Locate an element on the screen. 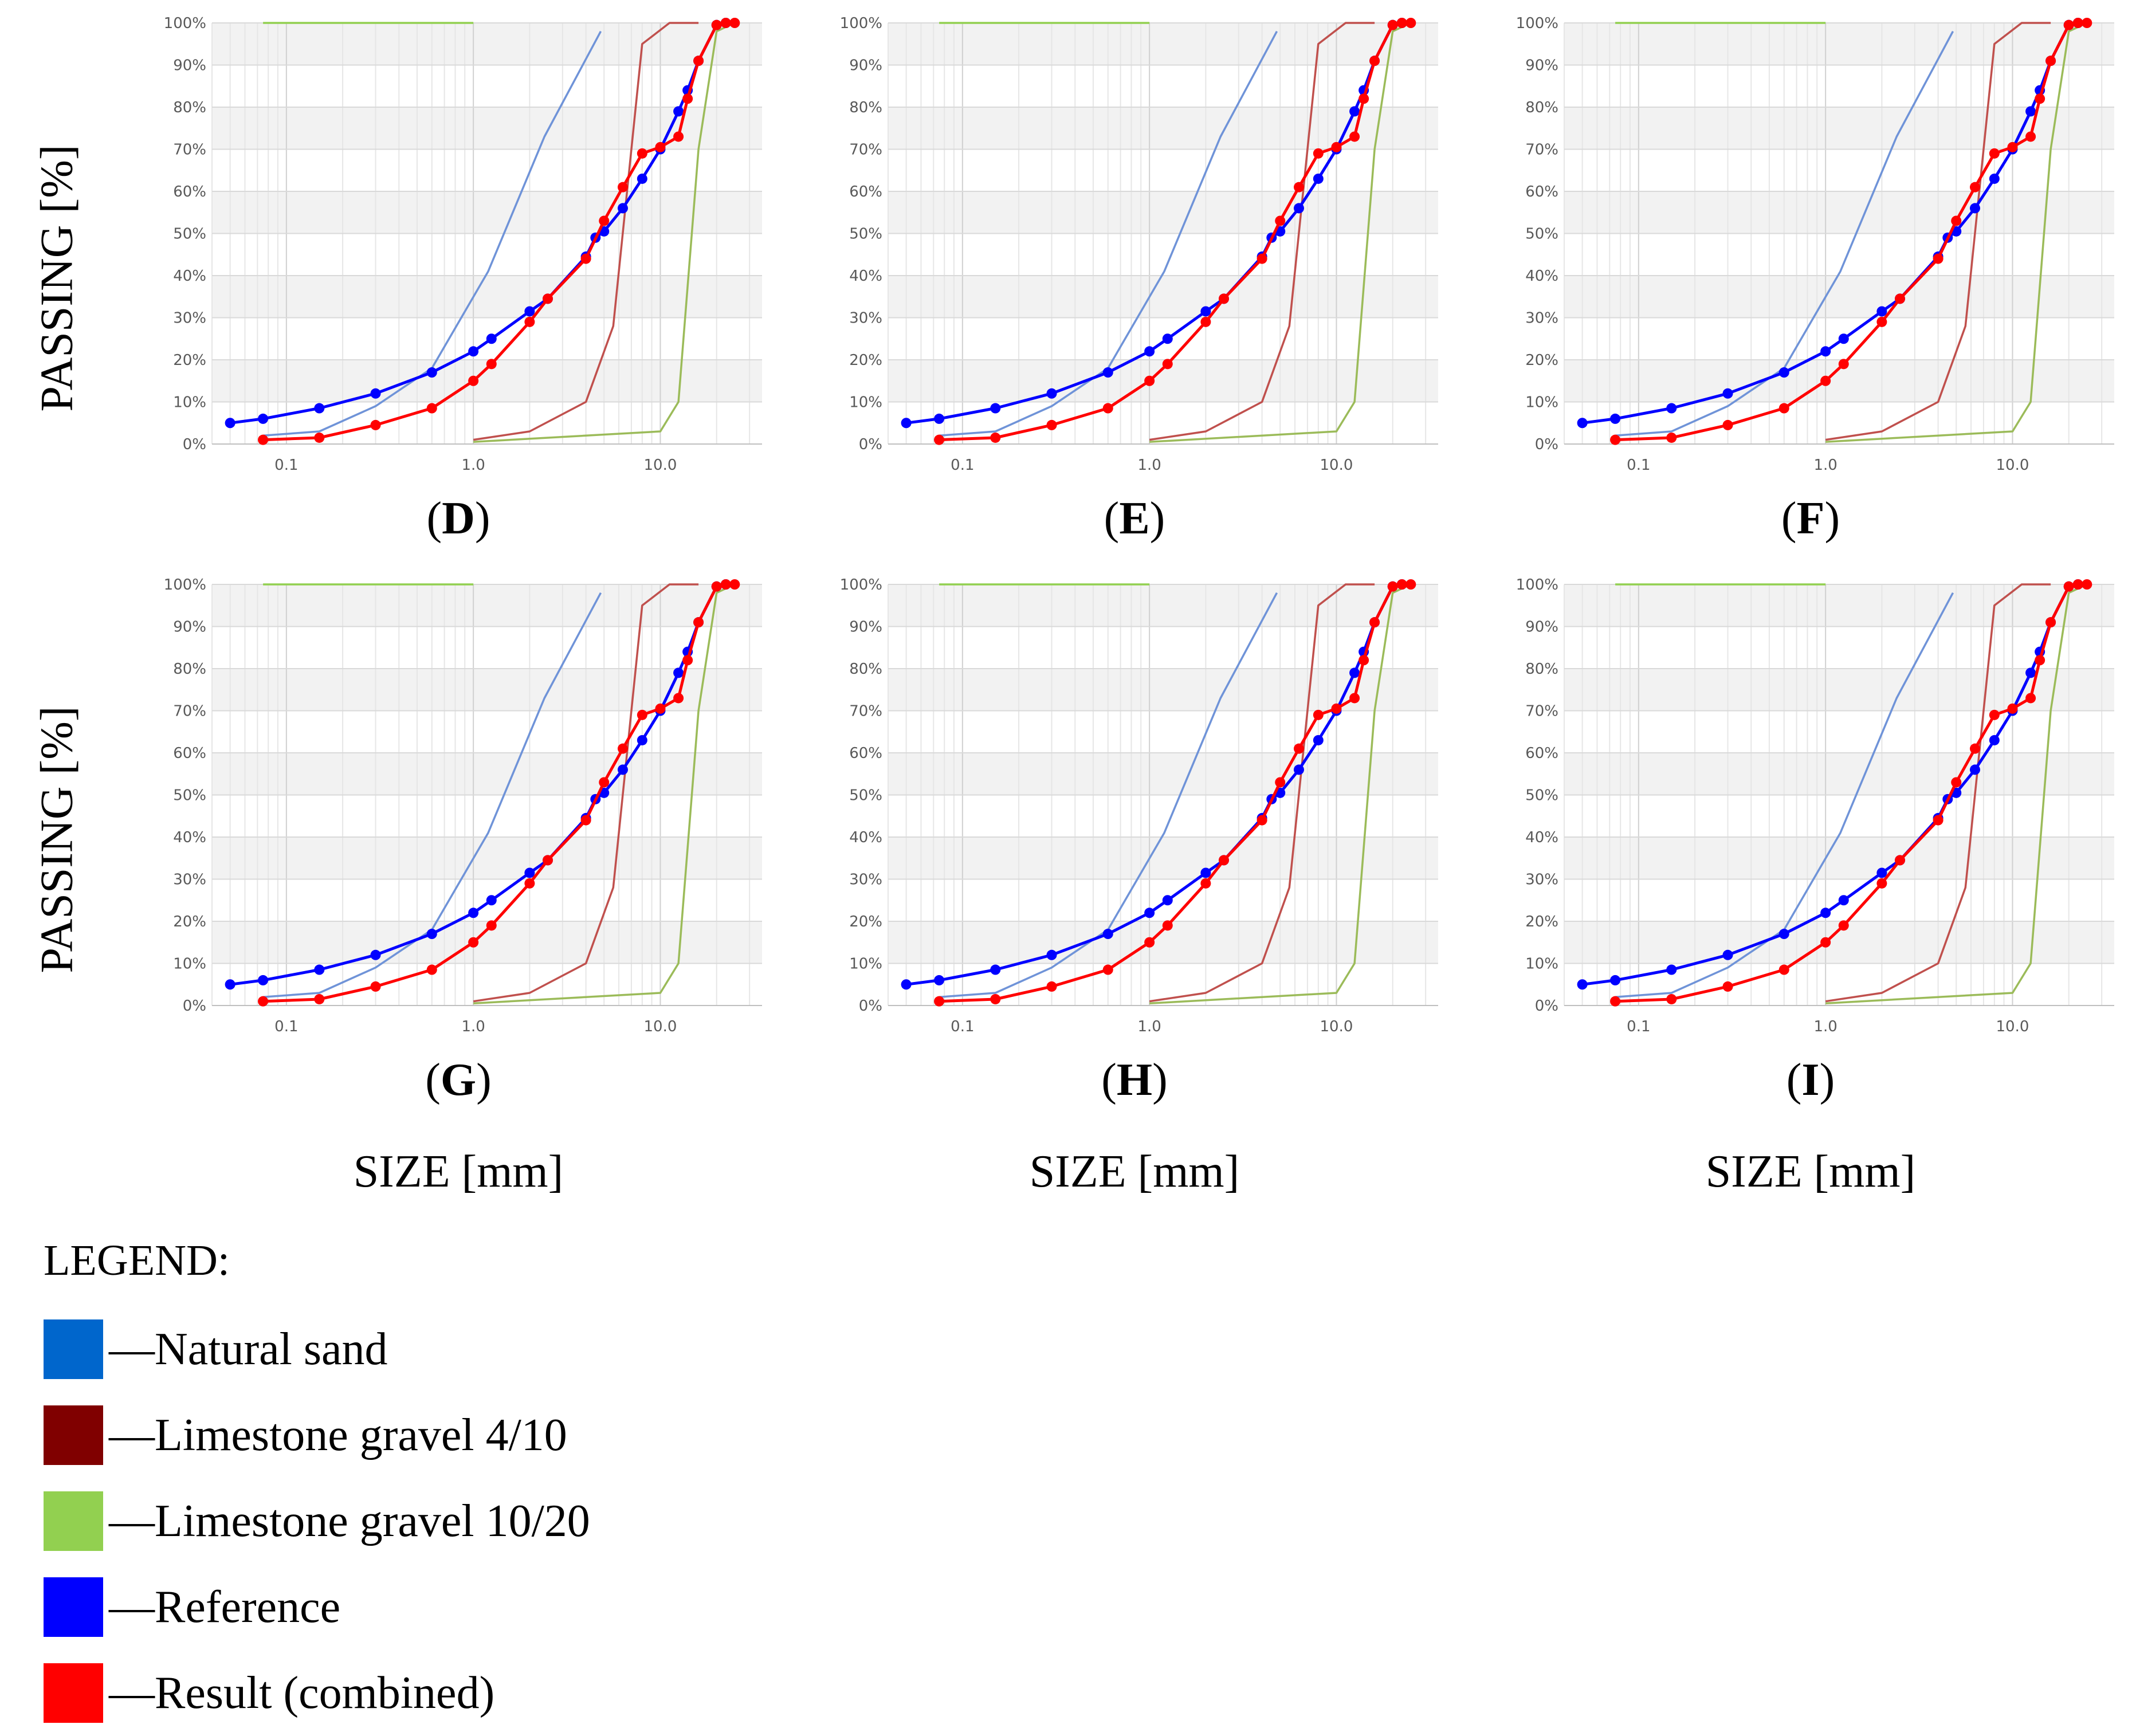 This screenshot has width=2132, height=1736. y-tick-label-I: 70% is located at coordinates (1541, 711).